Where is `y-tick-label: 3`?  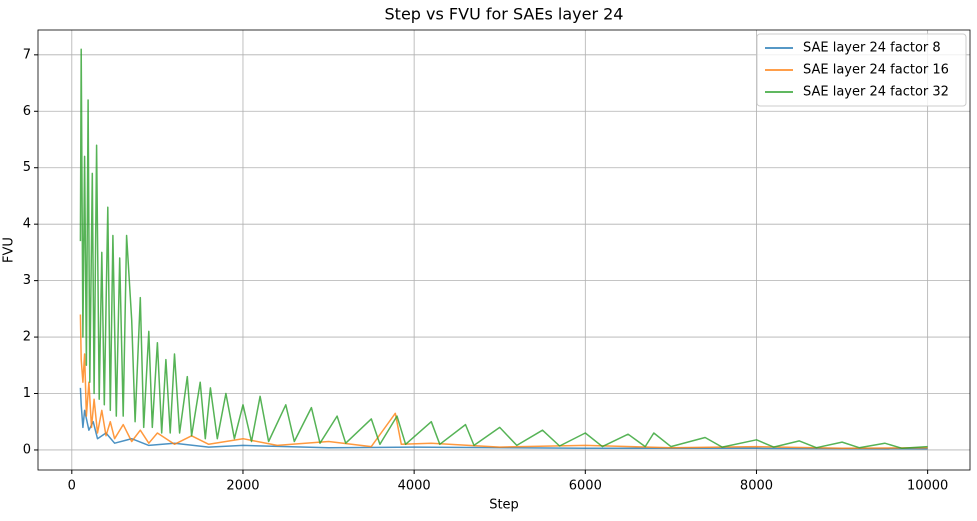 y-tick-label: 3 is located at coordinates (27, 280).